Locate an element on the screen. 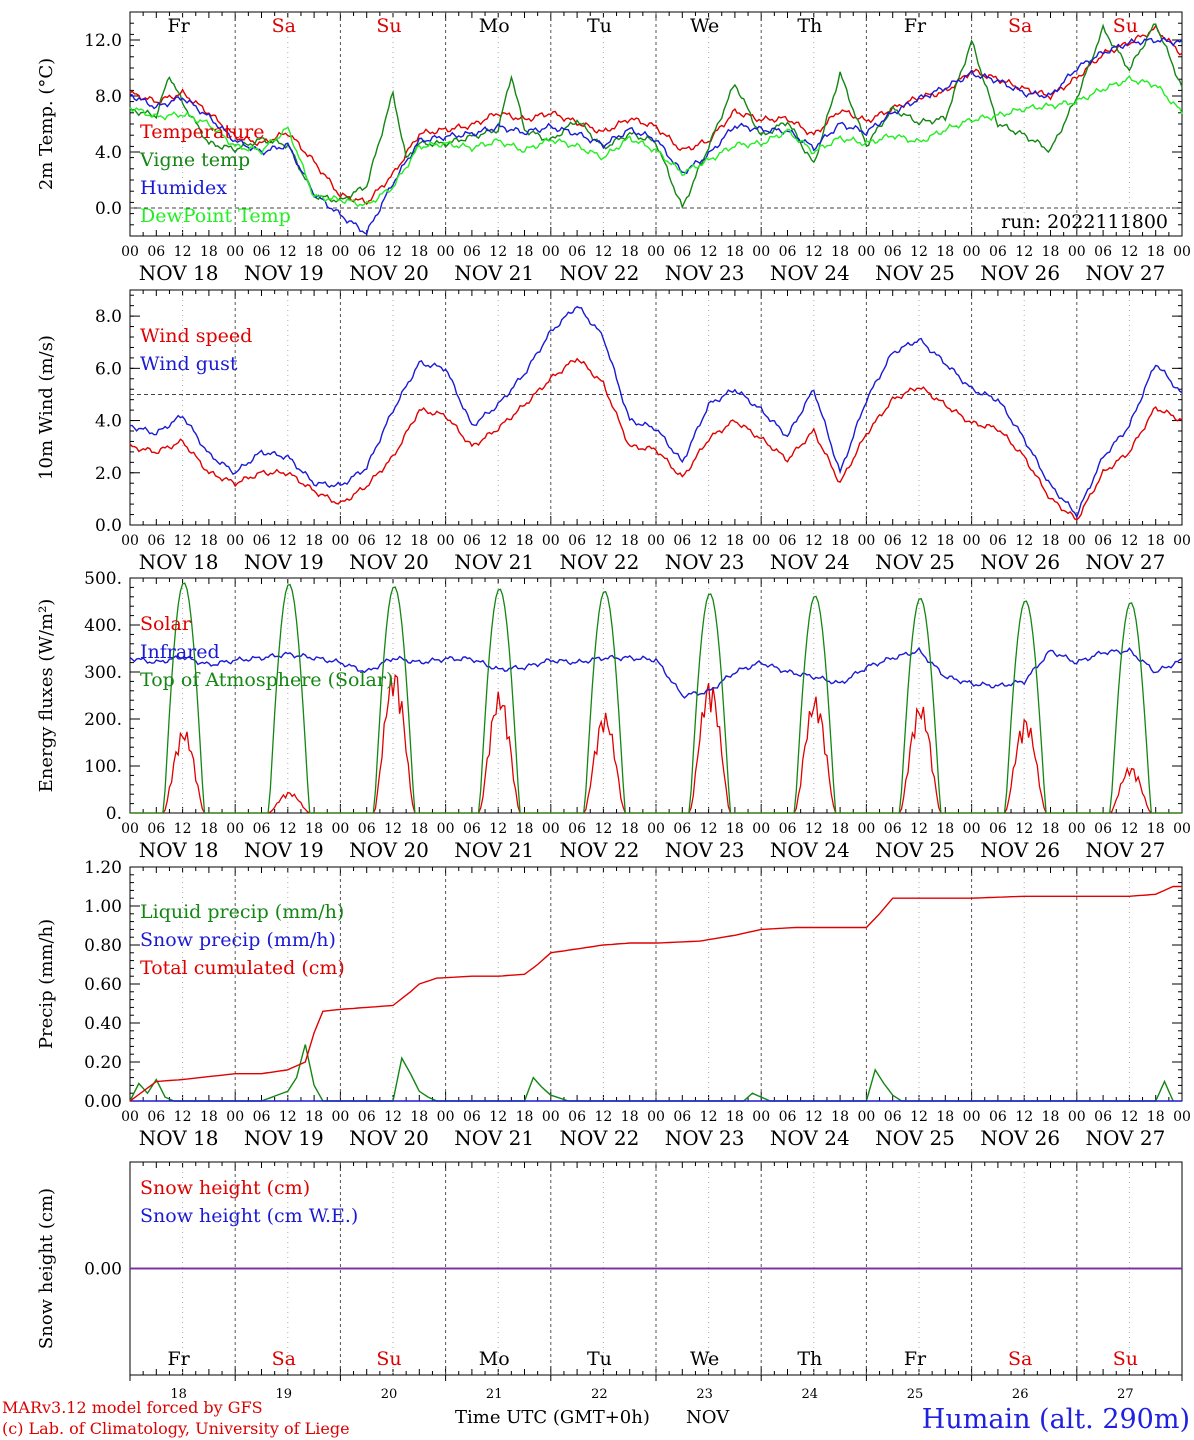 This screenshot has height=1440, width=1194. date-label: NOV 18 is located at coordinates (179, 562).